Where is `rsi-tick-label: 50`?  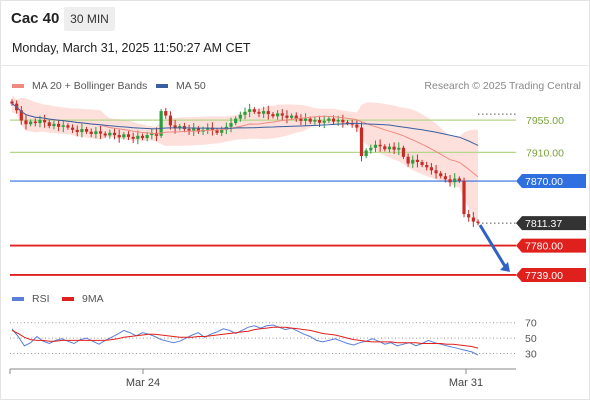 rsi-tick-label: 50 is located at coordinates (531, 339).